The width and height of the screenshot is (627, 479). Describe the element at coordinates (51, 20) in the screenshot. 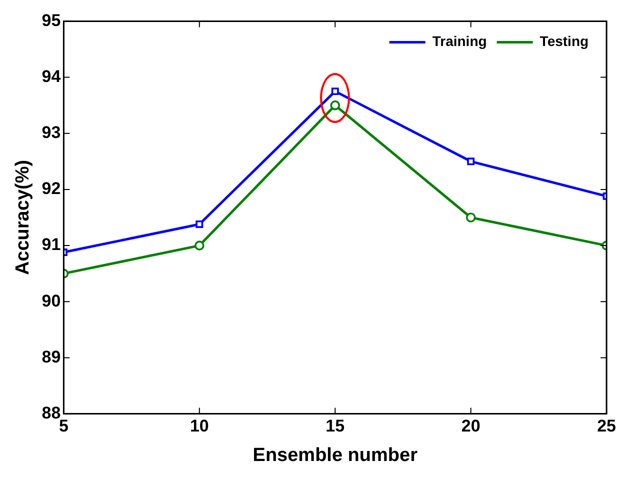

I see `y-tick-label: 95` at that location.